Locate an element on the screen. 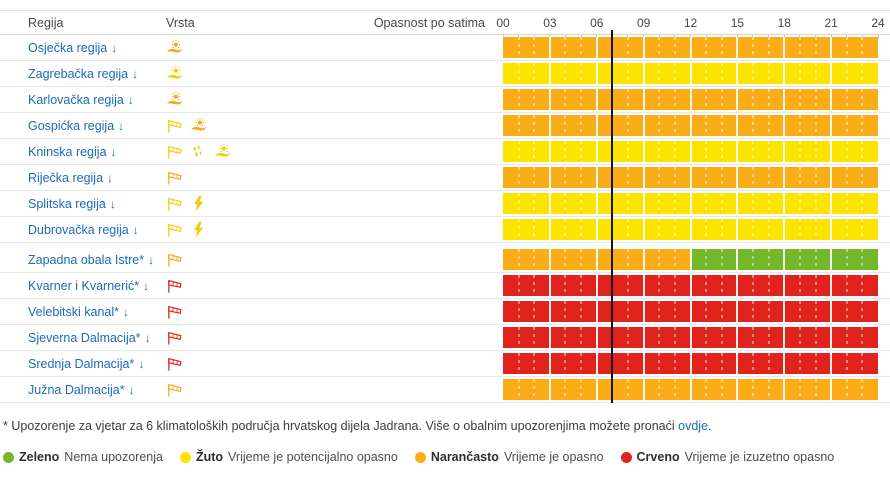  region-link: Kninska regija ↓ is located at coordinates (72, 152).